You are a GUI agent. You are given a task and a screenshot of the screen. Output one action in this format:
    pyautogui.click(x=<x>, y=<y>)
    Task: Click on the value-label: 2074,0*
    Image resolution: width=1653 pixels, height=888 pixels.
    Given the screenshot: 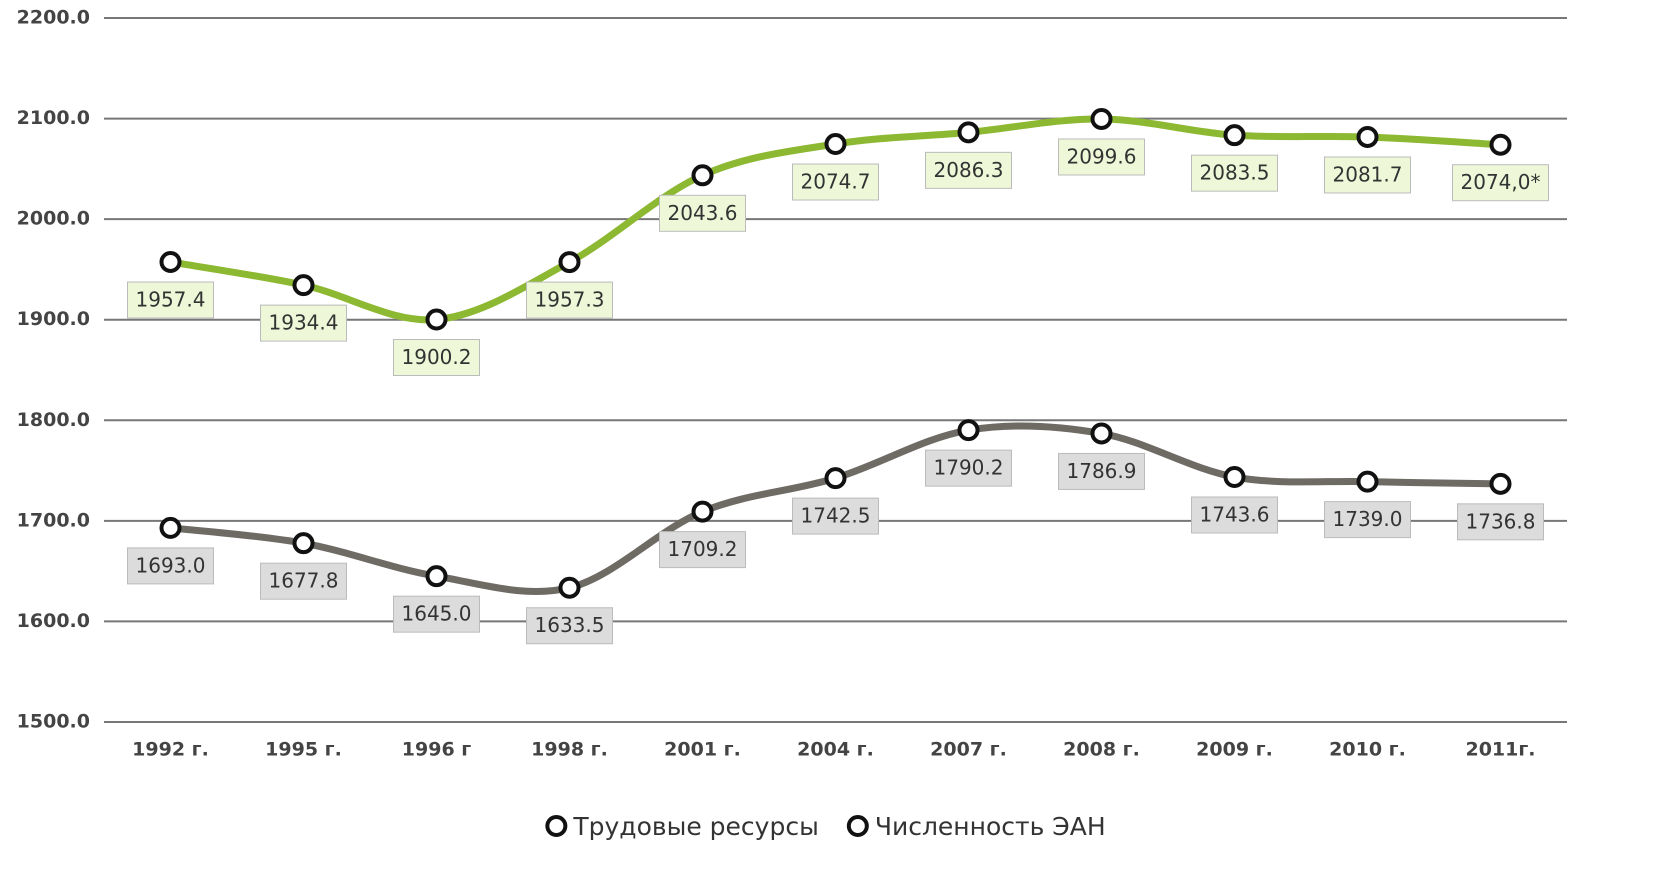 What is the action you would take?
    pyautogui.click(x=1500, y=183)
    